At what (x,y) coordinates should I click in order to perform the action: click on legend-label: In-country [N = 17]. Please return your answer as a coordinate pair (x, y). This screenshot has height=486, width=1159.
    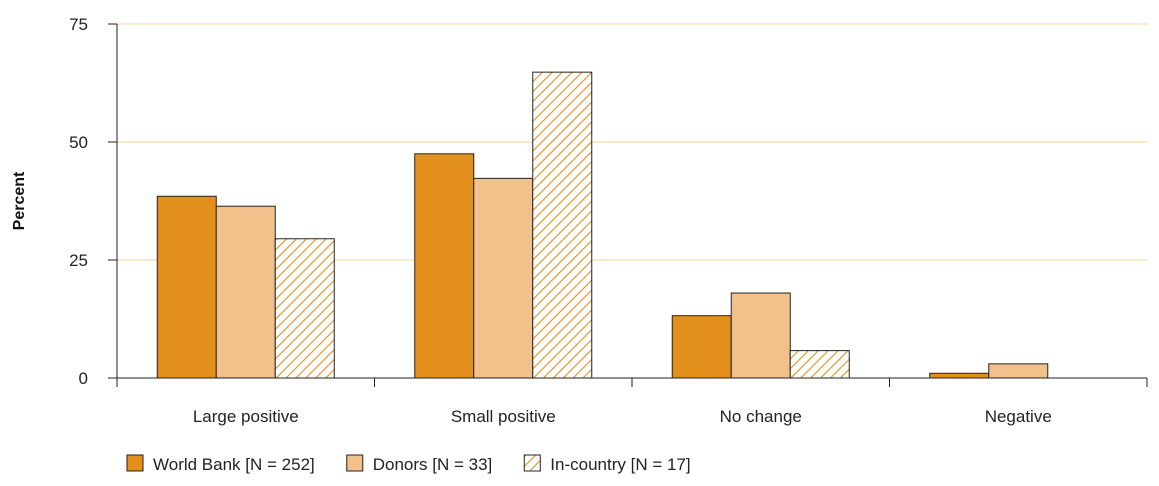
    Looking at the image, I should click on (620, 464).